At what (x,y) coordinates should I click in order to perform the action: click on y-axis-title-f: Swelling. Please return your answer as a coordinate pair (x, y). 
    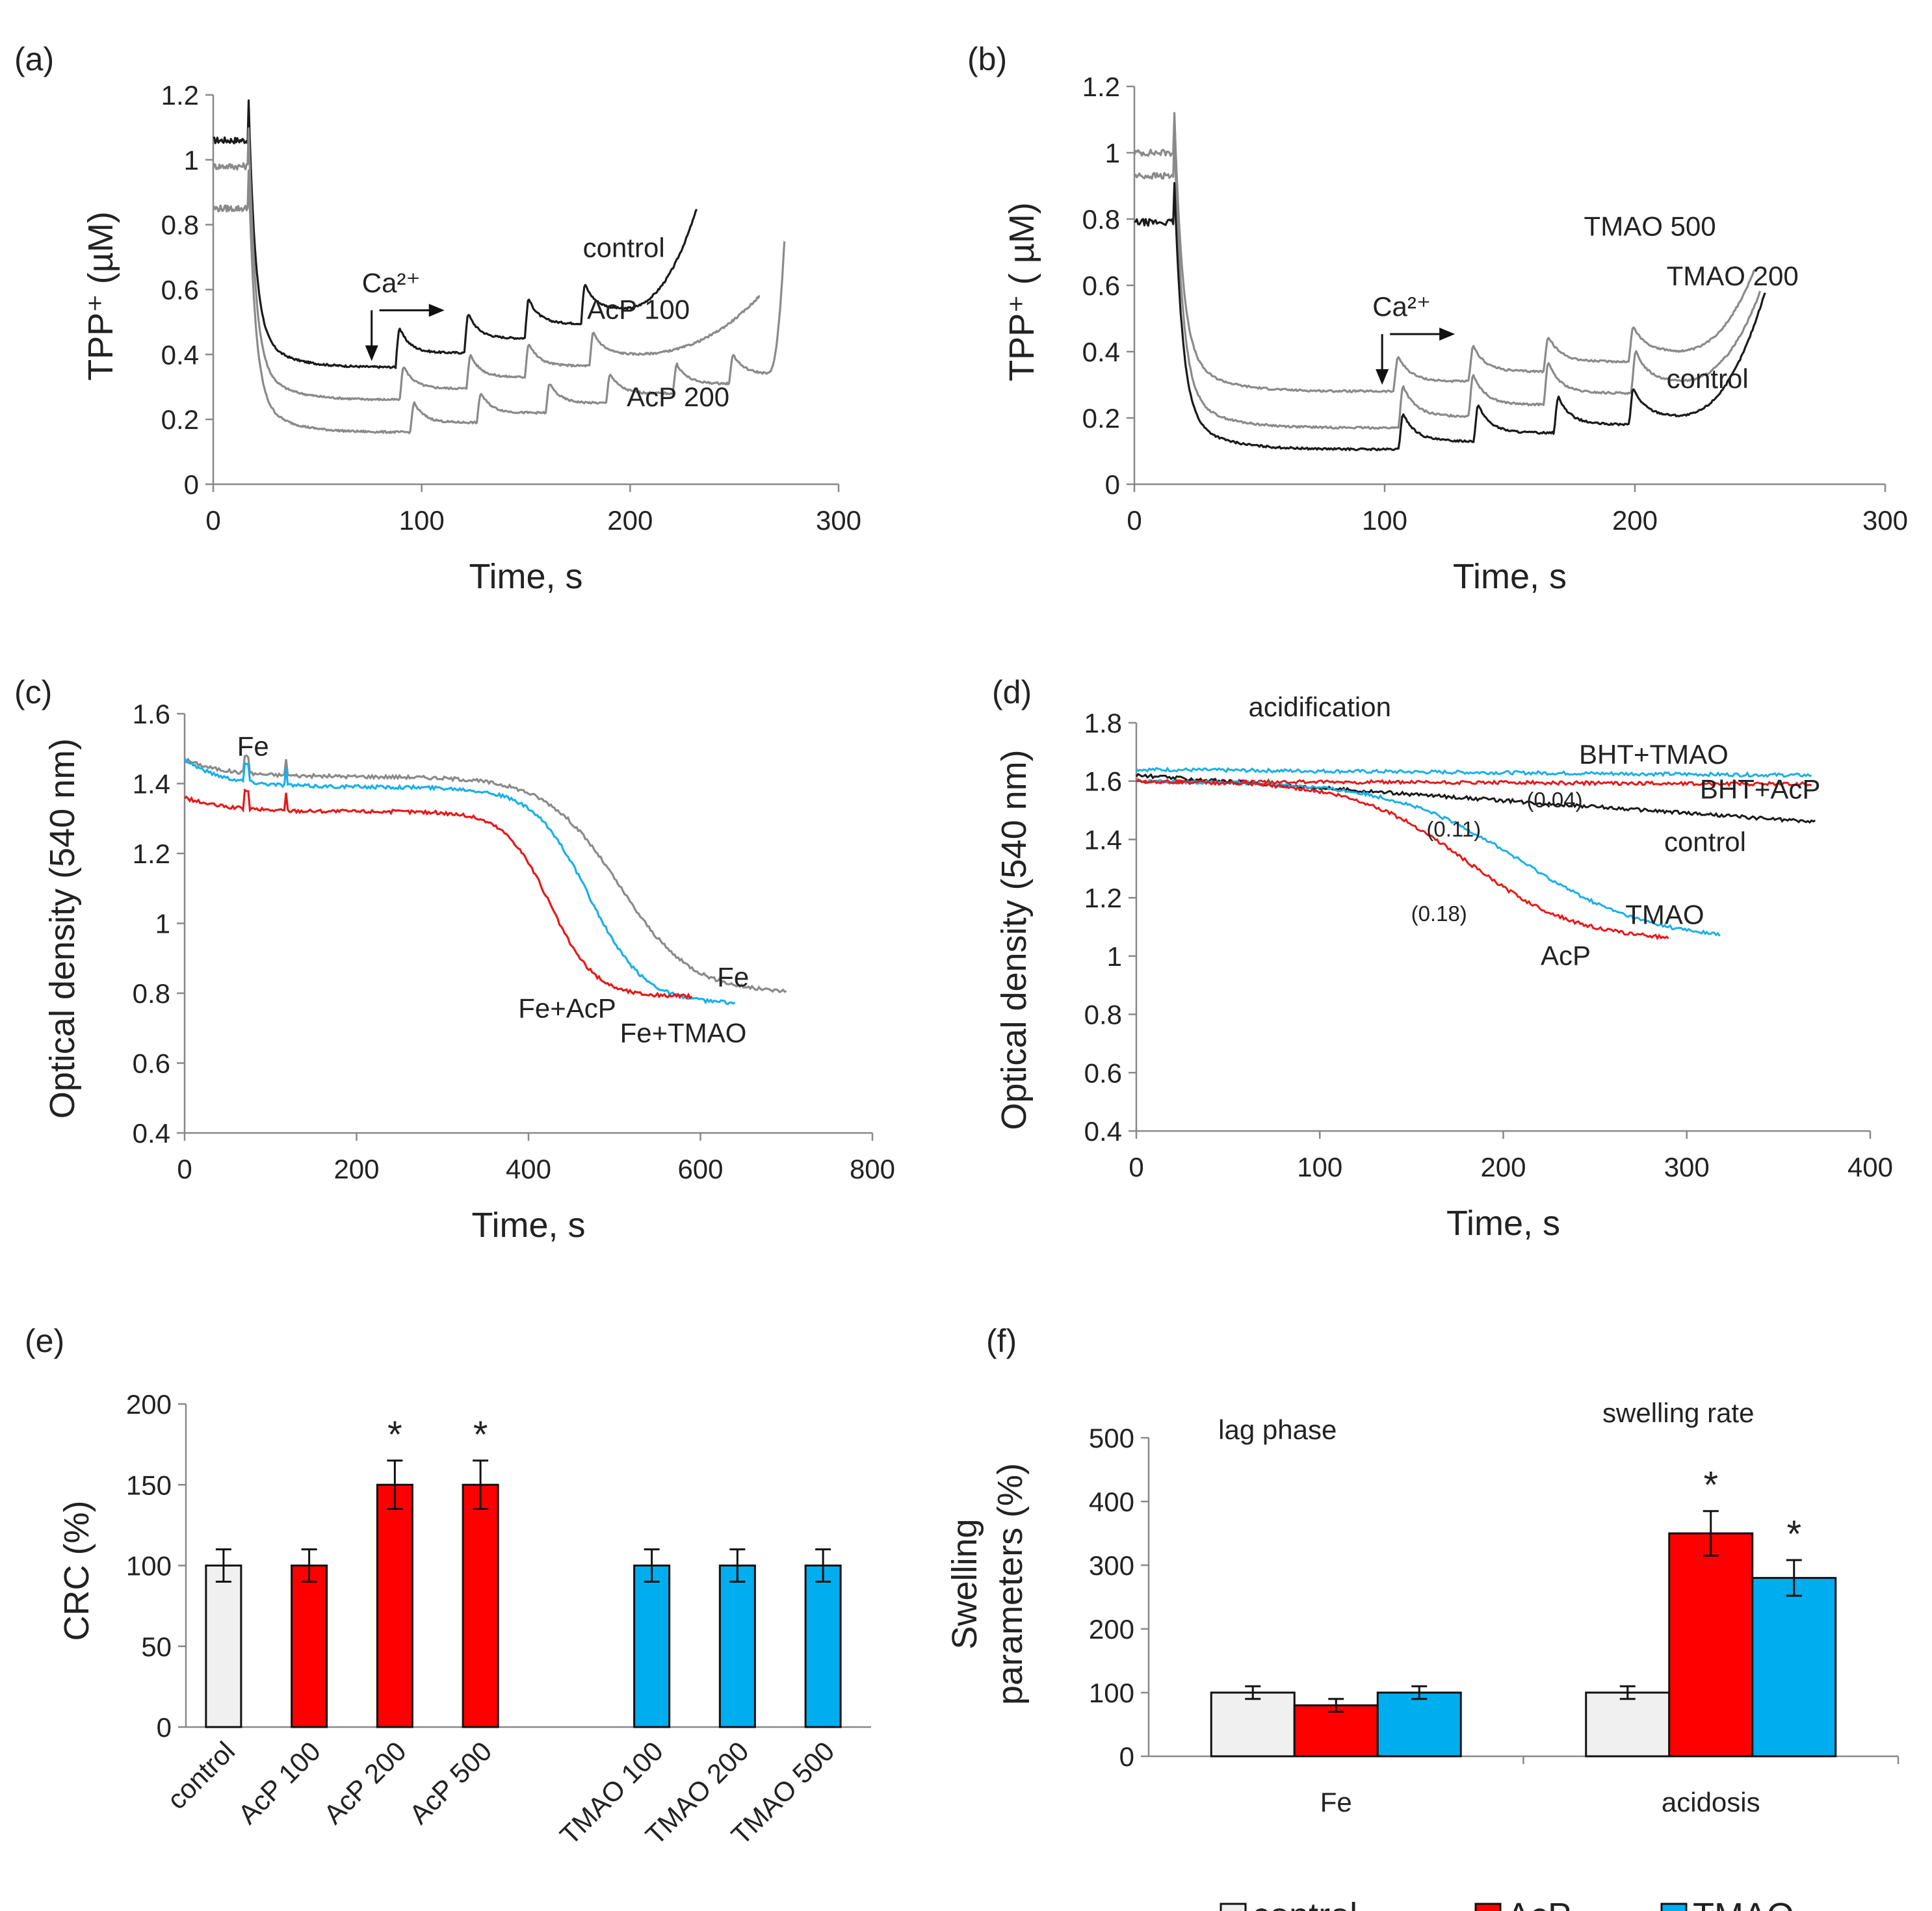
    Looking at the image, I should click on (964, 1583).